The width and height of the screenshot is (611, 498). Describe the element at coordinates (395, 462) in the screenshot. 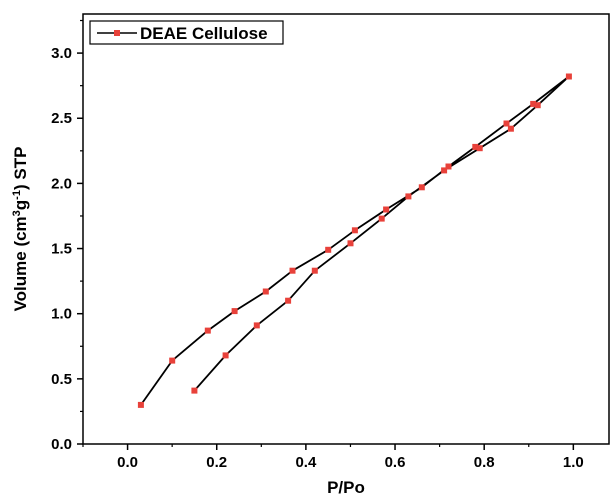

I see `x-tick-label: 0.6` at that location.